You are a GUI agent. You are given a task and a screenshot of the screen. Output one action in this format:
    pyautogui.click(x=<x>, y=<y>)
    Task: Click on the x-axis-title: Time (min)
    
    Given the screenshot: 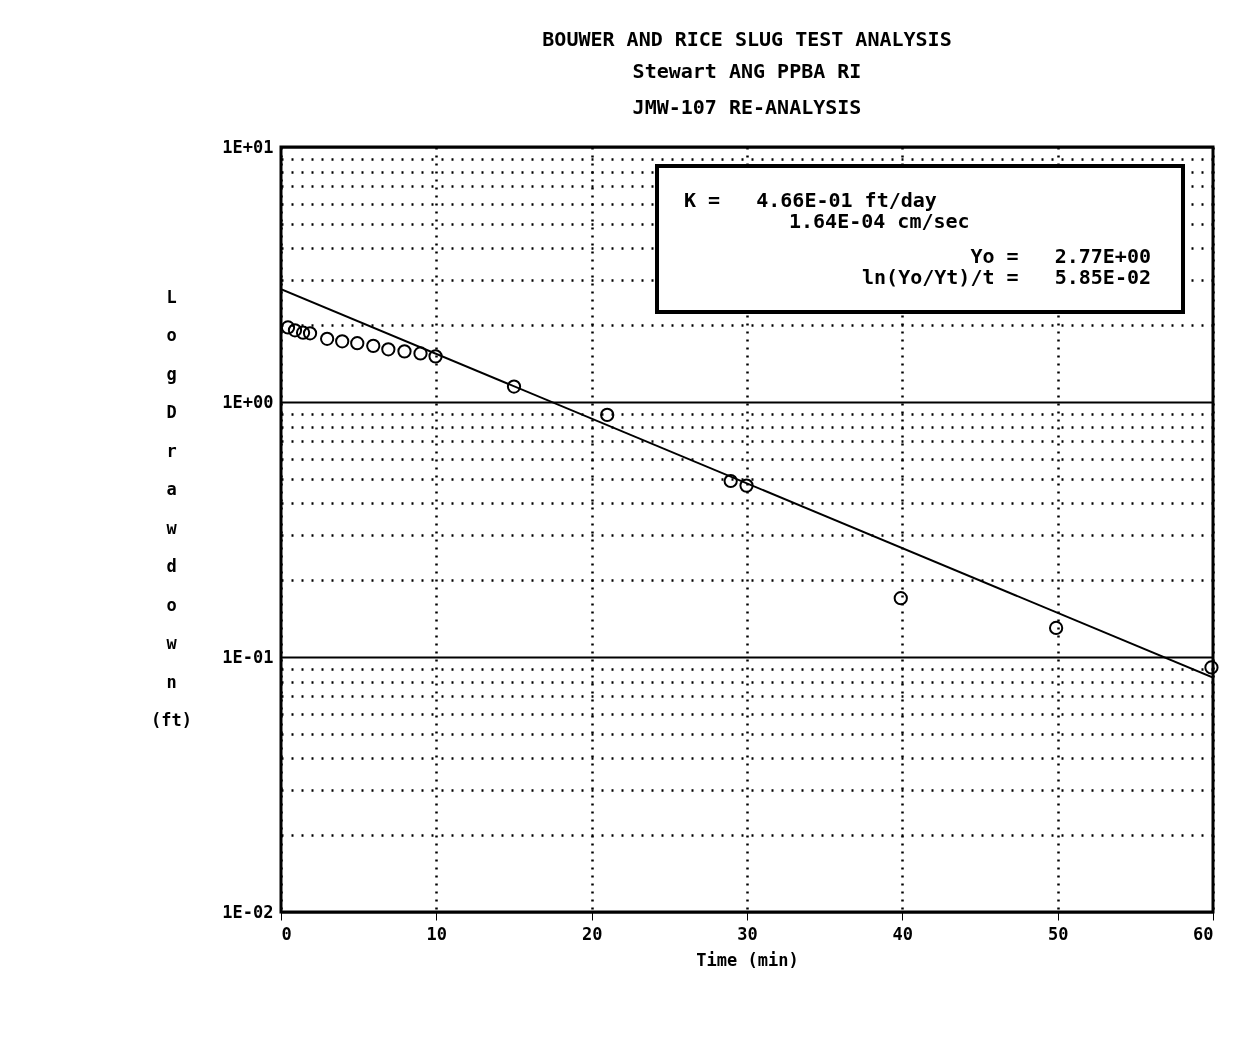 What is the action you would take?
    pyautogui.click(x=747, y=959)
    